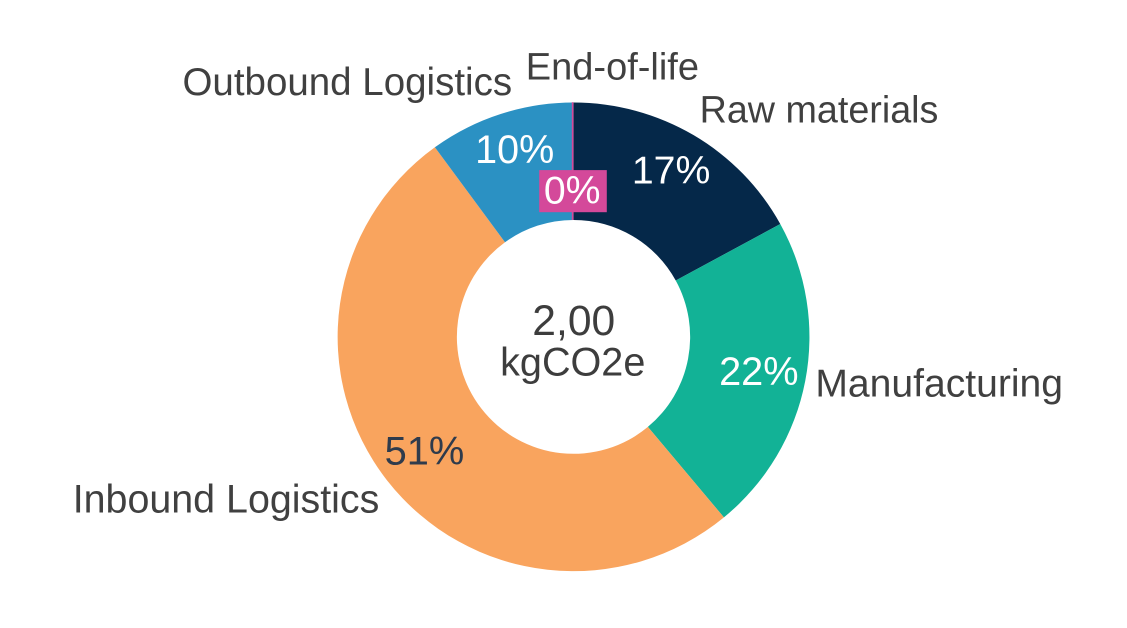 The height and width of the screenshot is (628, 1127). Describe the element at coordinates (425, 452) in the screenshot. I see `svg-text: 51%` at that location.